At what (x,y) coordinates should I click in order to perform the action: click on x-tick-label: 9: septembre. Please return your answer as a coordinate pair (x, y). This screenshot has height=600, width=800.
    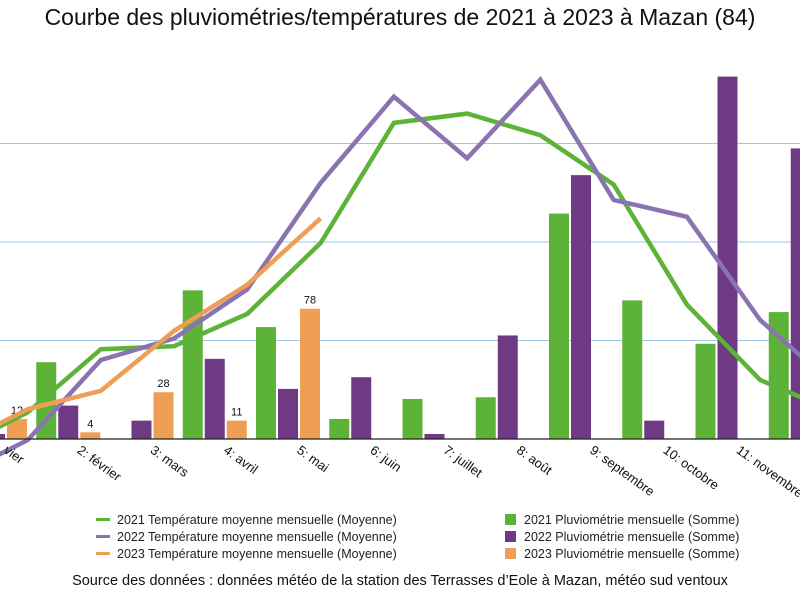
    Looking at the image, I should click on (622, 470).